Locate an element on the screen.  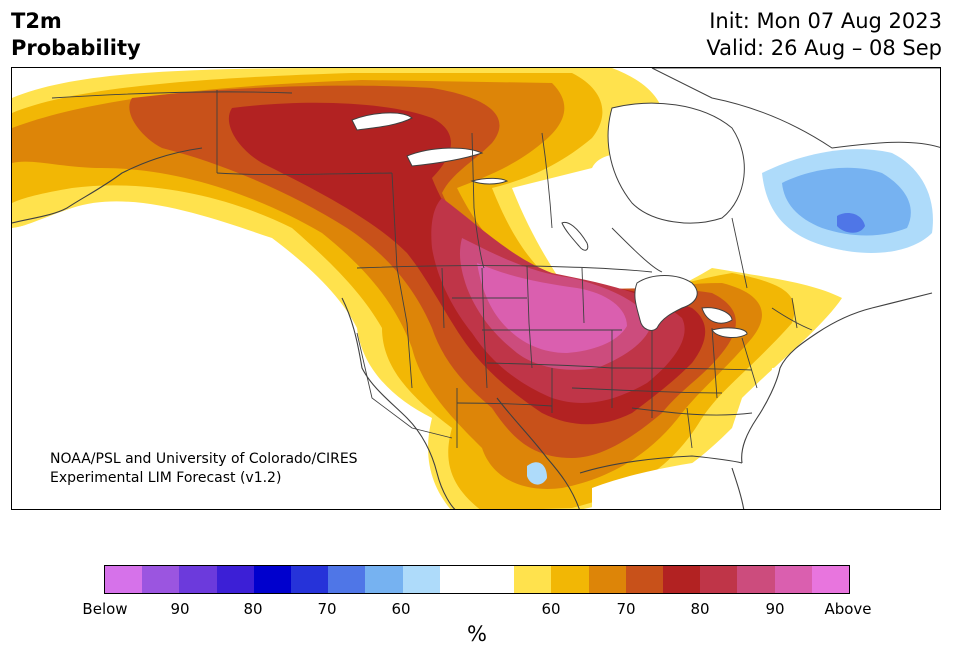
gulf-of-mexico is located at coordinates (670, 483).